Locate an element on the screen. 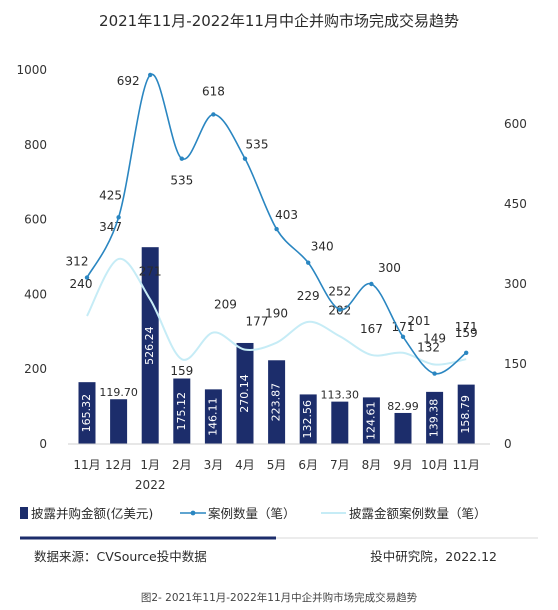 The height and width of the screenshot is (610, 558). x-tick-label: 5月 is located at coordinates (277, 465).